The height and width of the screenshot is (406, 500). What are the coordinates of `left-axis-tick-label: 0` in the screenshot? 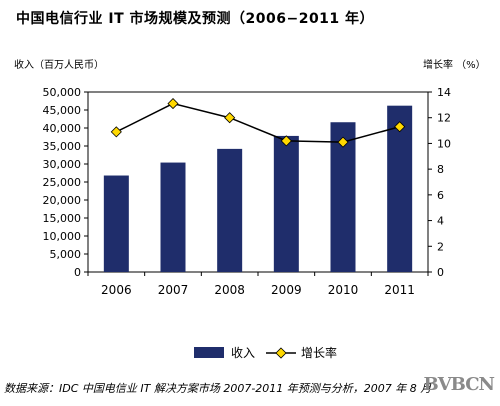 It's located at (77, 272).